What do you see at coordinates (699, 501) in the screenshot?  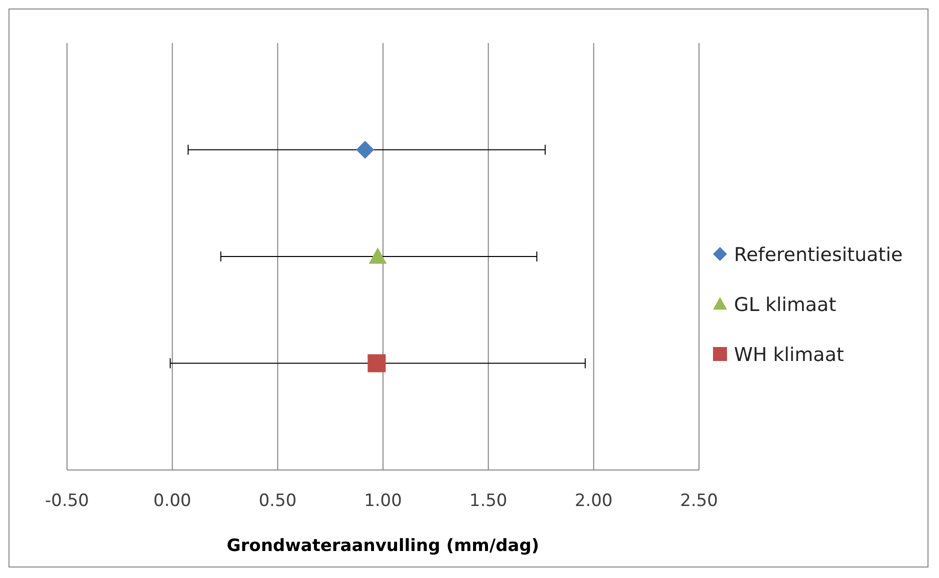 I see `x-tick-label: 2.50` at bounding box center [699, 501].